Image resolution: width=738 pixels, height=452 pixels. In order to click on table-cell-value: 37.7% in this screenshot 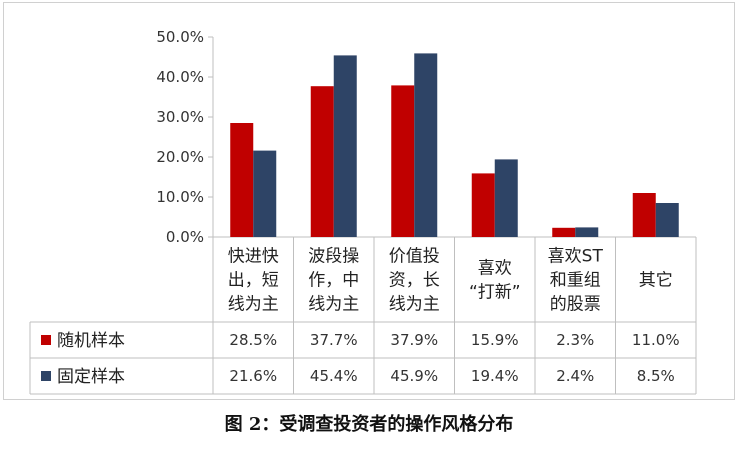, I will do `click(334, 340)`.